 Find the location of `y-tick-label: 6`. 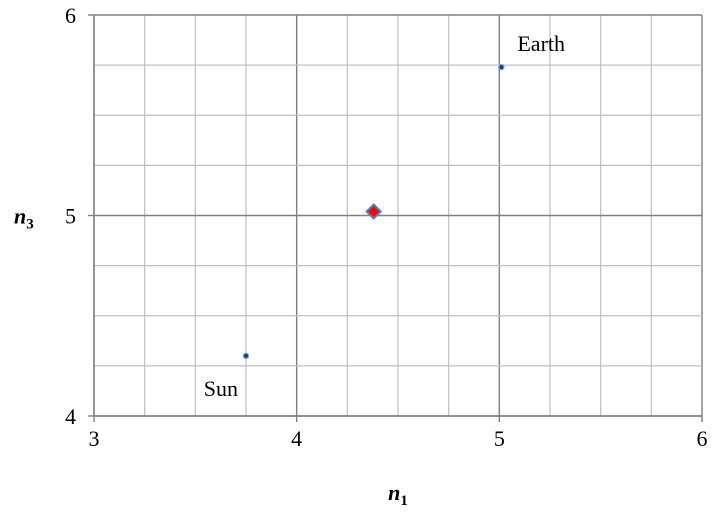

y-tick-label: 6 is located at coordinates (70, 15).